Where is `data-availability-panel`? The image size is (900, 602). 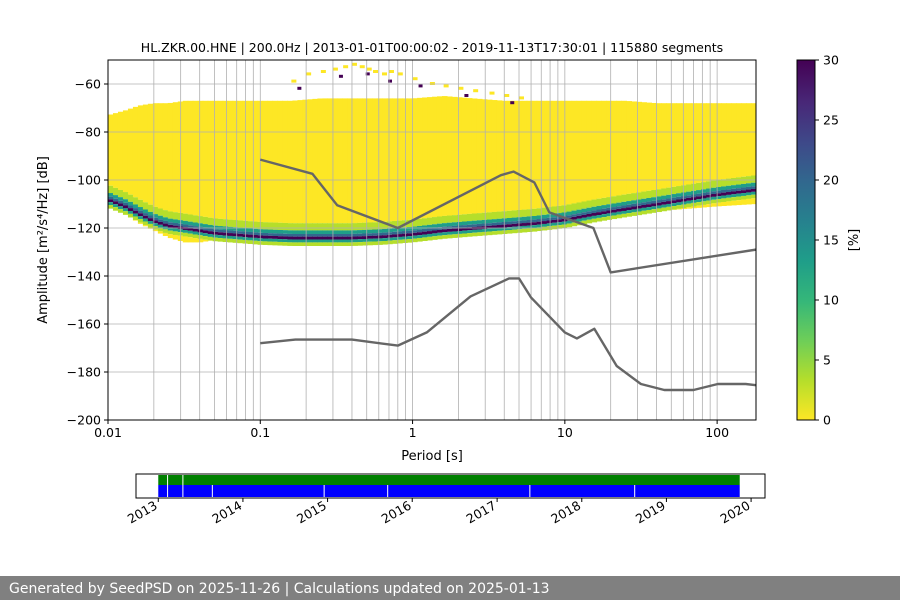 data-availability-panel is located at coordinates (448, 486).